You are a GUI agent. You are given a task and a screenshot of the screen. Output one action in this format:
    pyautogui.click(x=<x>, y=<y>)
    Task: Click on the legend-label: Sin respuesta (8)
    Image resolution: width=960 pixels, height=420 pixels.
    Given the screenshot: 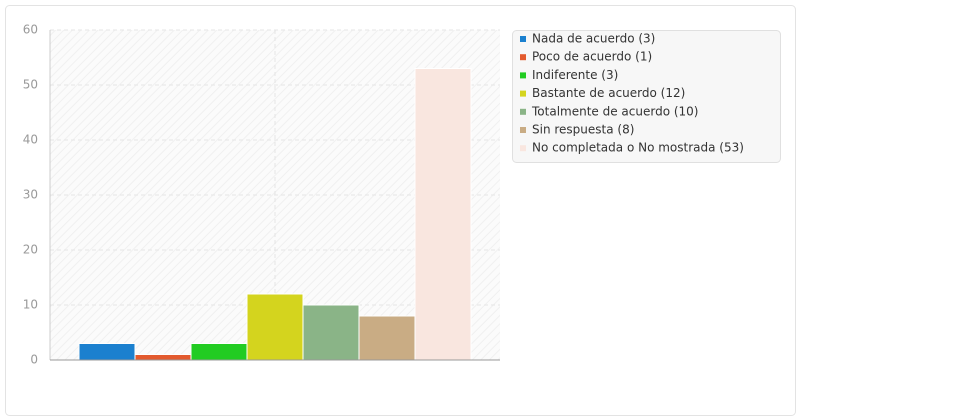 What is the action you would take?
    pyautogui.click(x=583, y=130)
    